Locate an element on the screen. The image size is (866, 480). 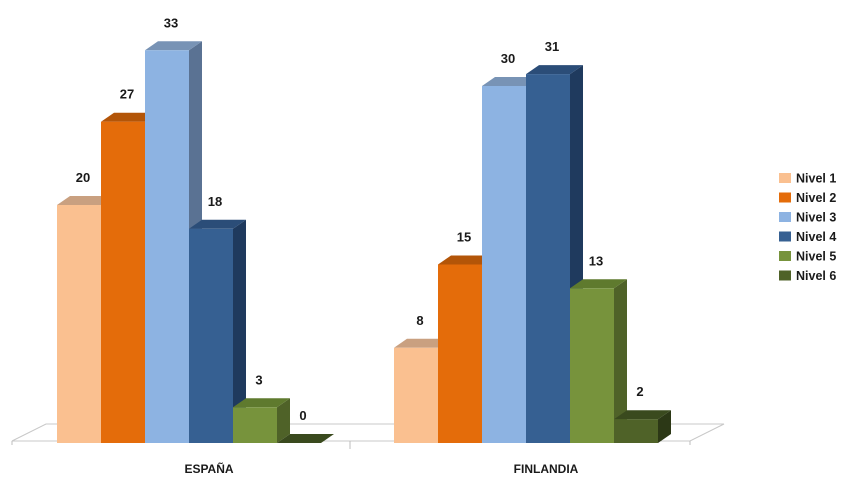
data-label: 3 is located at coordinates (258, 379).